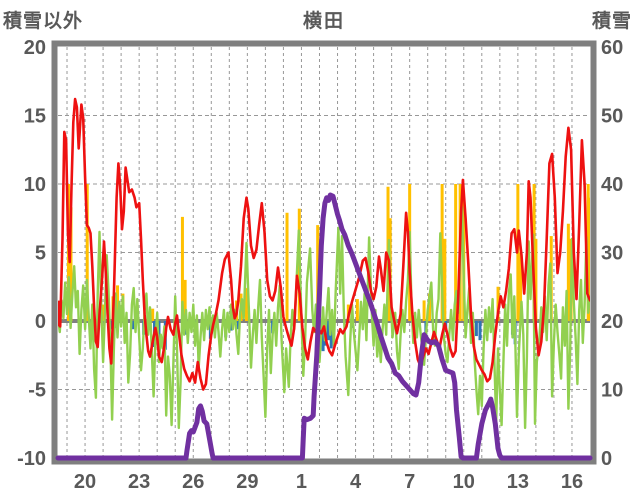 This screenshot has width=636, height=501. Describe the element at coordinates (464, 482) in the screenshot. I see `x-axis-tick-label: 10` at that location.